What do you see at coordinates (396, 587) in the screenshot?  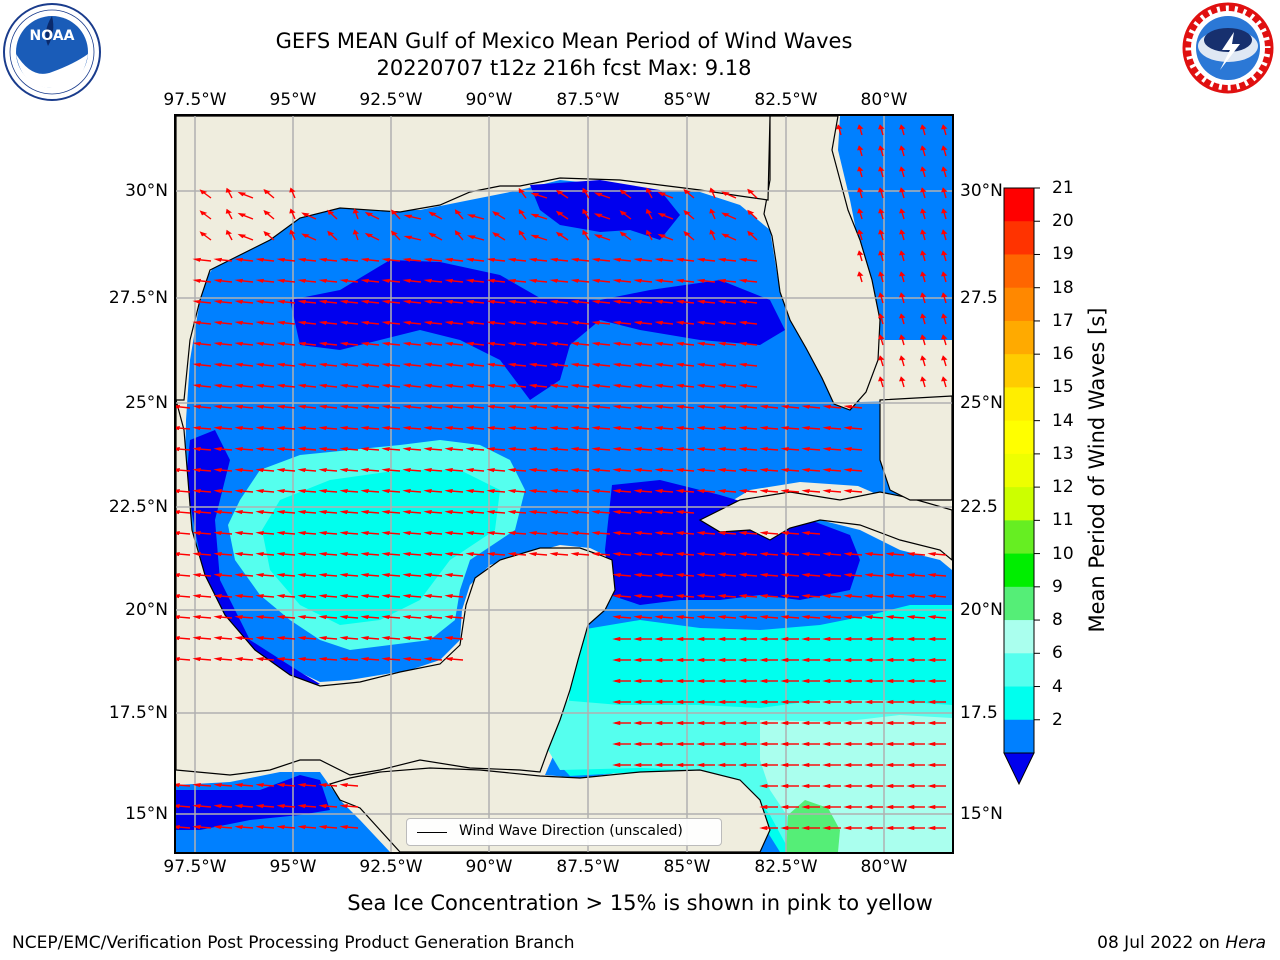 I see `mexico-land` at bounding box center [396, 587].